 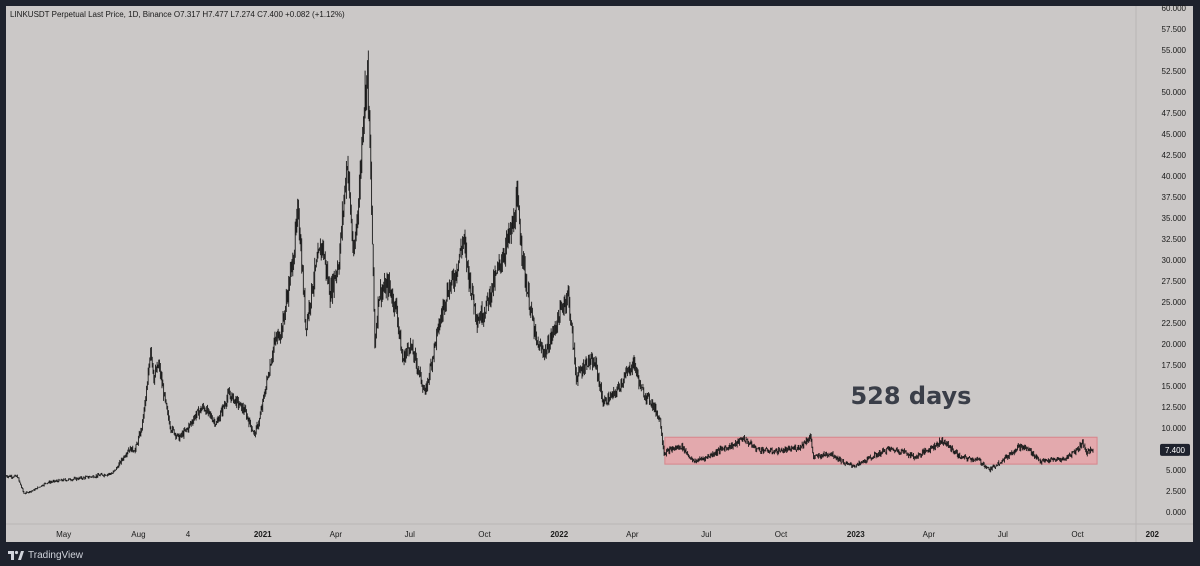 I want to click on y-tick-label: 12.500, so click(x=1174, y=407).